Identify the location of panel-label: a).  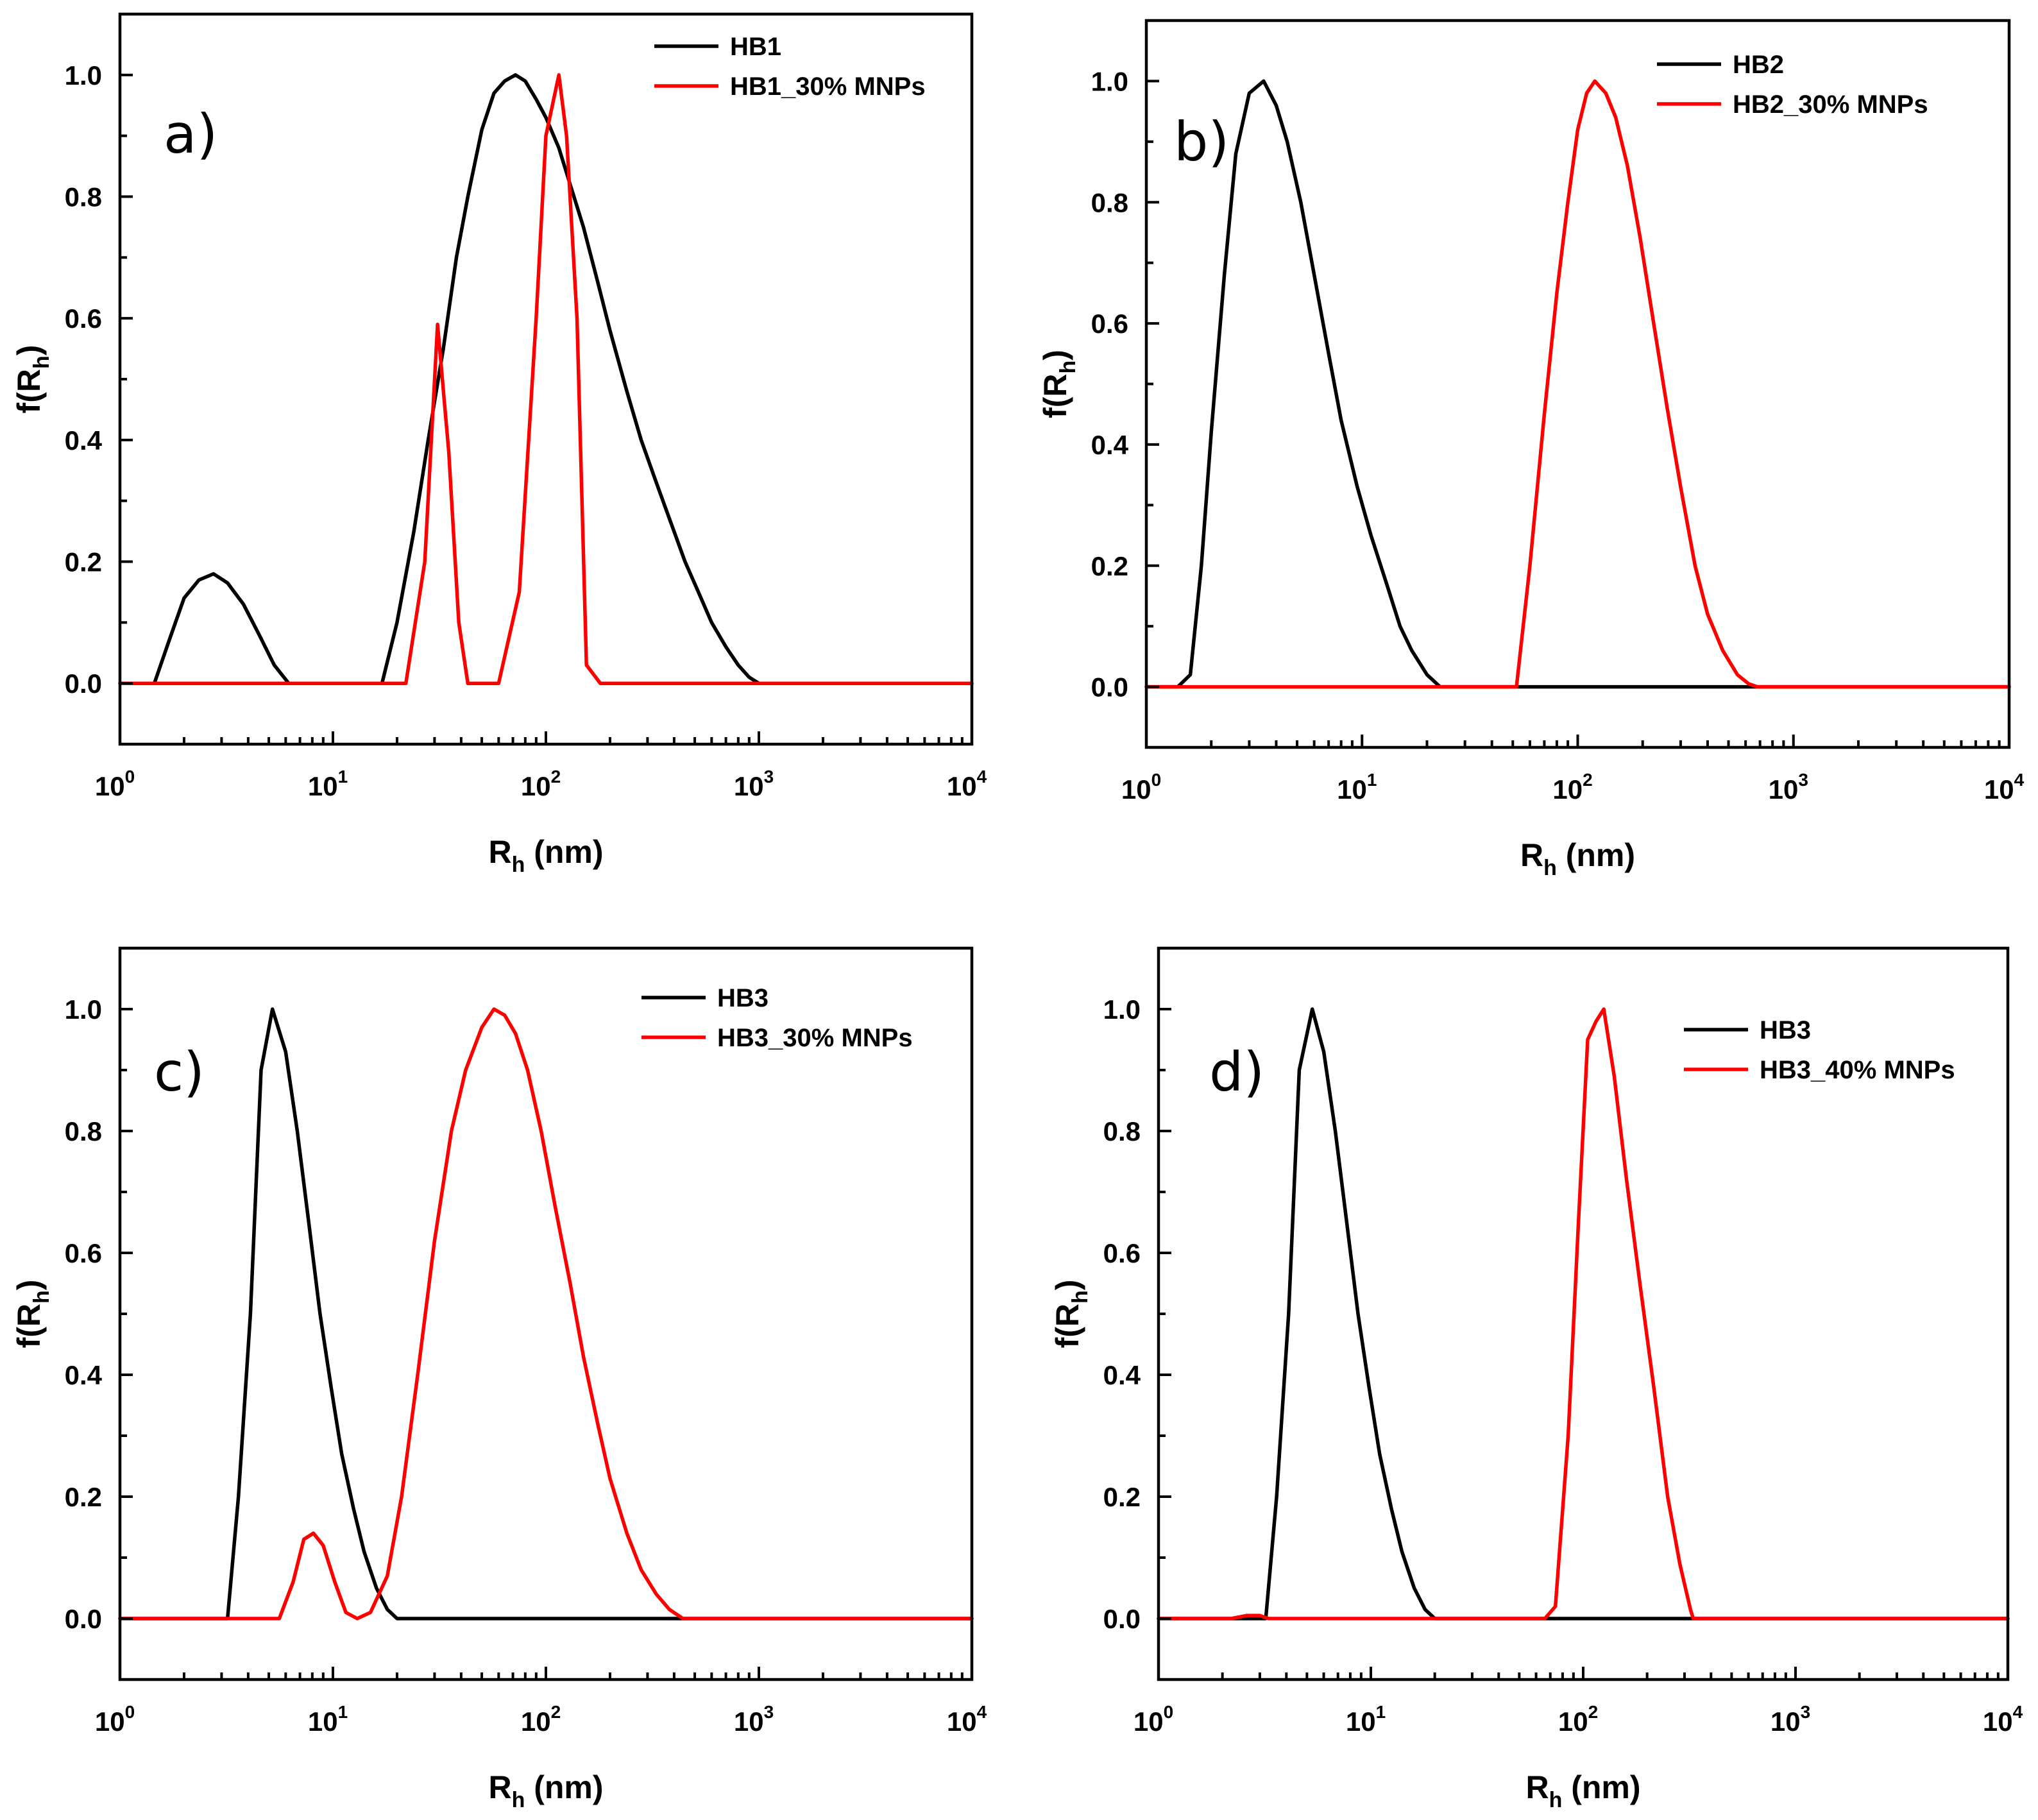
(190, 135).